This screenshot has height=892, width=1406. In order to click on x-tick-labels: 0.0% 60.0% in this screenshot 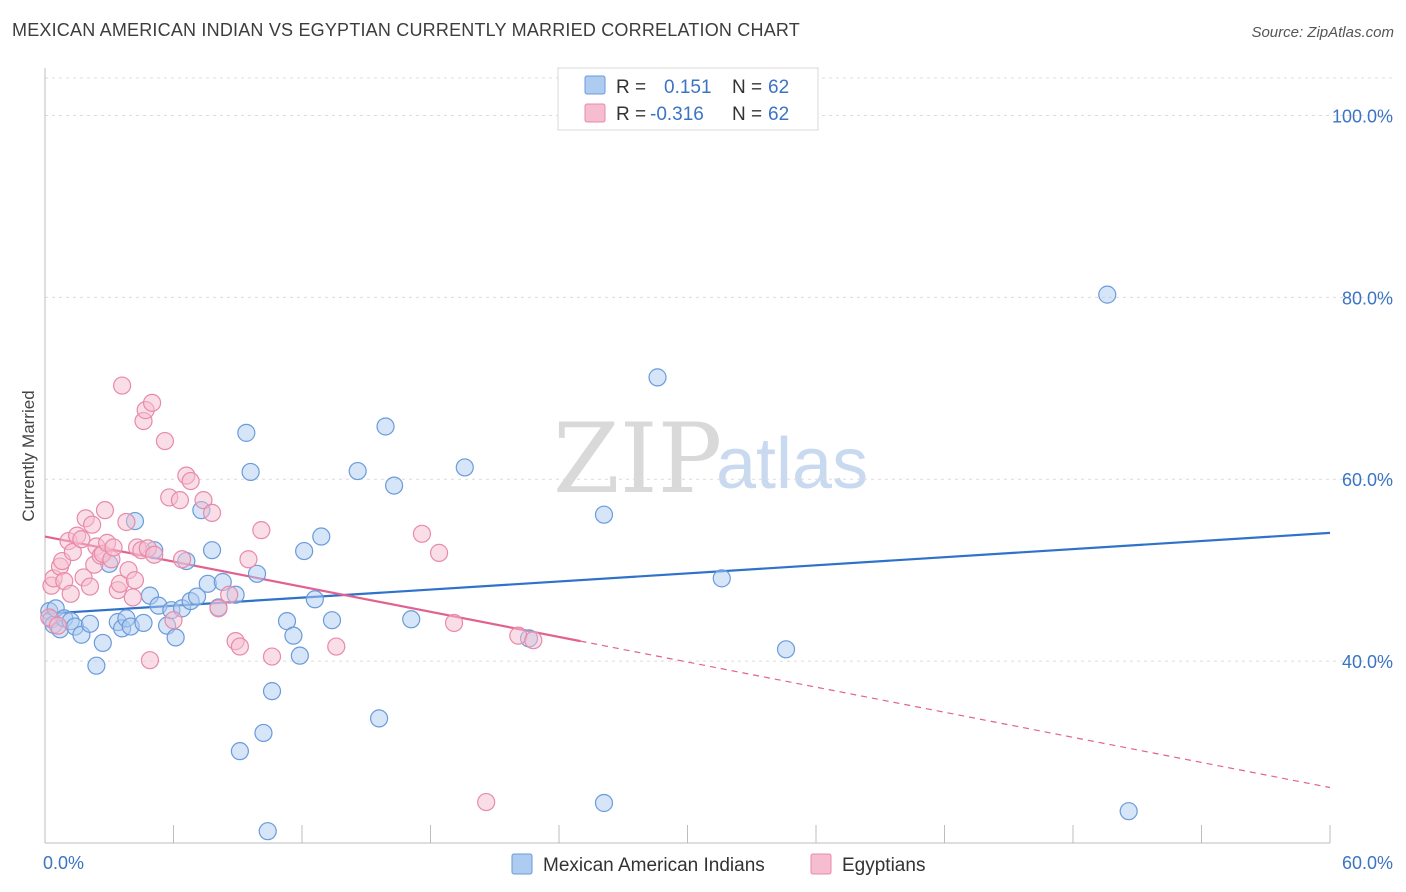, I will do `click(718, 863)`.